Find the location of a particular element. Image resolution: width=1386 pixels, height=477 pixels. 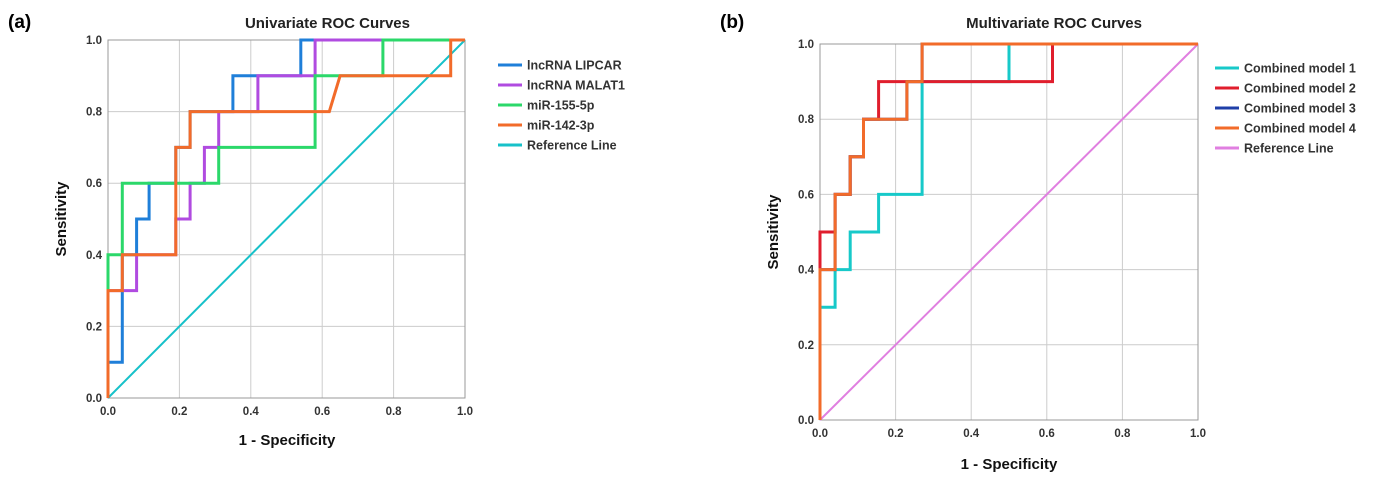

legend-entry: miR-155-5p is located at coordinates (546, 106).